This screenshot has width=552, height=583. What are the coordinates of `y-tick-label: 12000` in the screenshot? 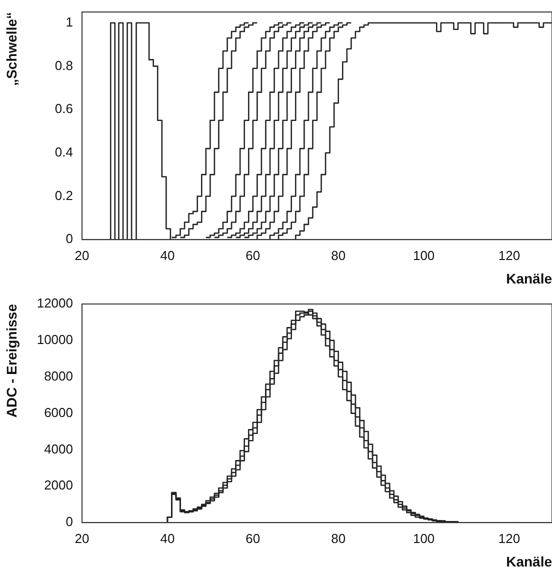 It's located at (54, 303).